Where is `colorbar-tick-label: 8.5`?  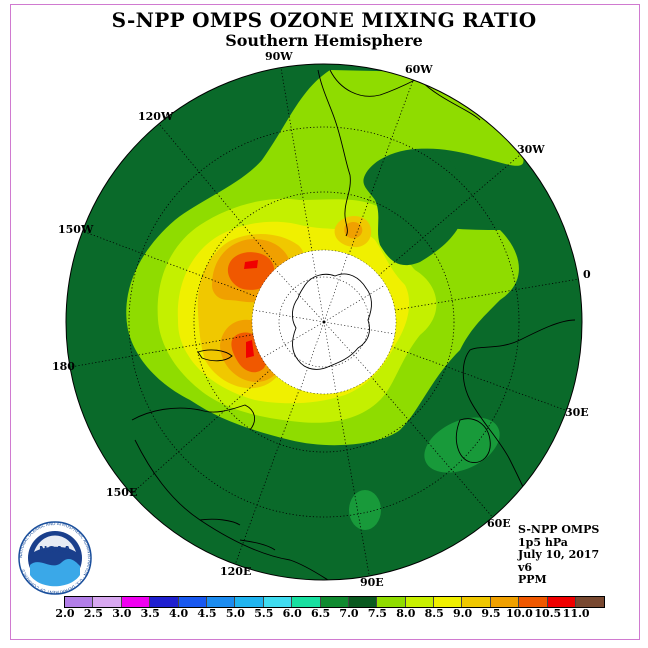
colorbar-tick-label: 8.5 is located at coordinates (434, 613).